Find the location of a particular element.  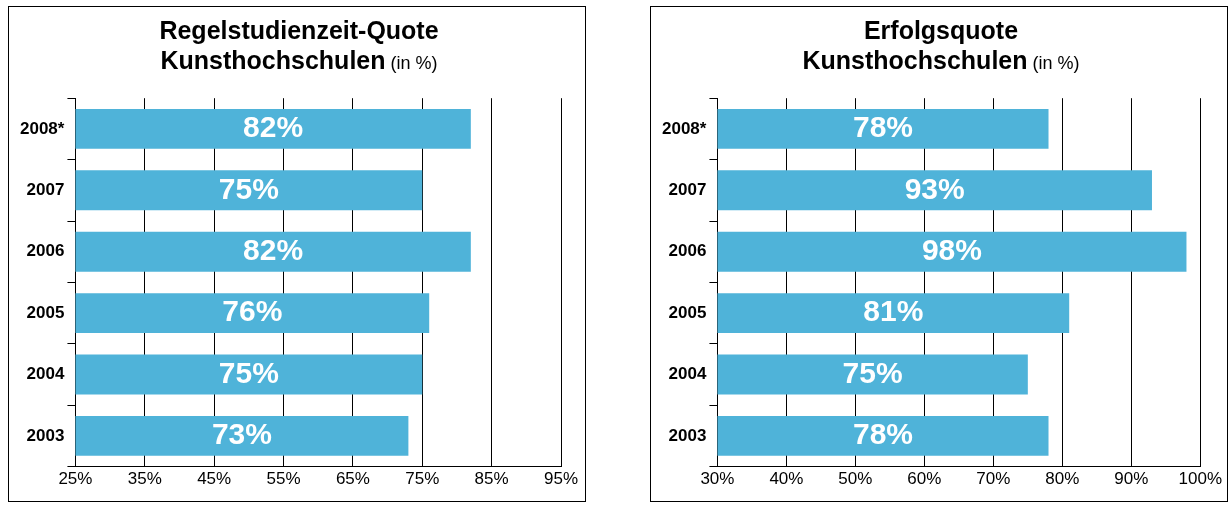

chart-title: Erfolgsquote Kunsthochschulen is located at coordinates (915, 45).